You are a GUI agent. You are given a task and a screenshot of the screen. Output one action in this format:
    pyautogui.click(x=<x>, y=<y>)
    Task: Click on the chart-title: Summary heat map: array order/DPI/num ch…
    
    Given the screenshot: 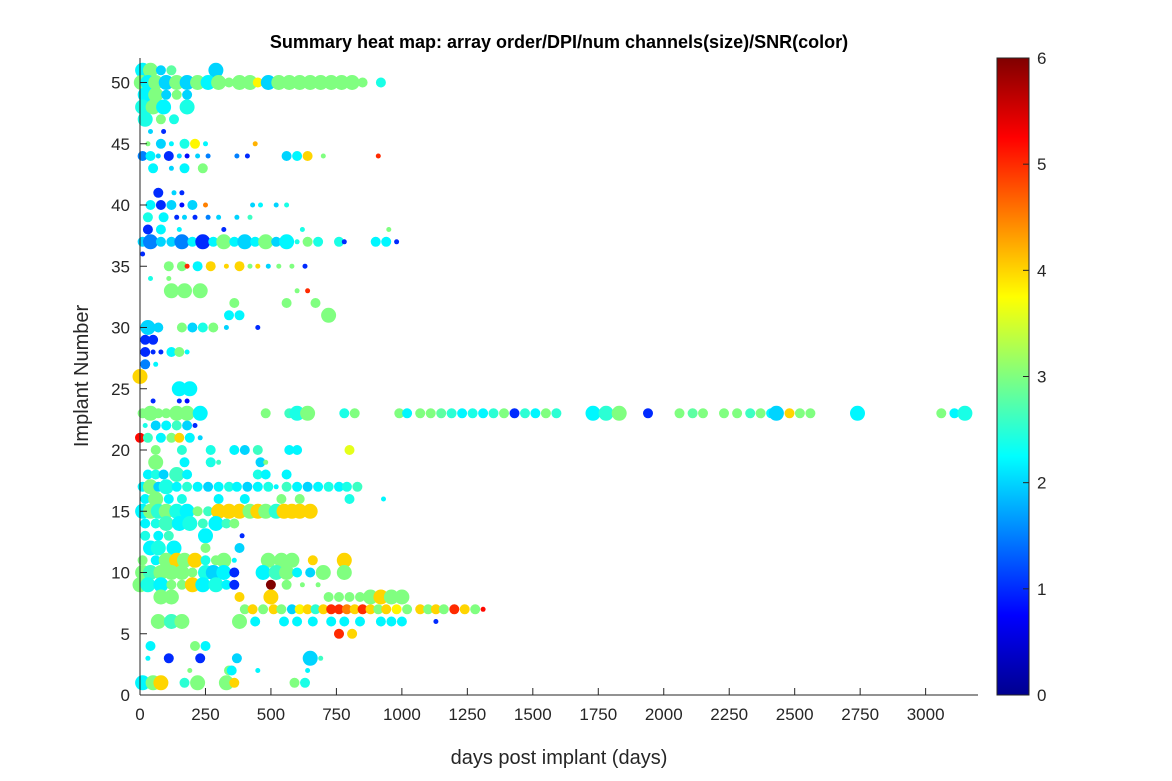 What is the action you would take?
    pyautogui.click(x=559, y=42)
    